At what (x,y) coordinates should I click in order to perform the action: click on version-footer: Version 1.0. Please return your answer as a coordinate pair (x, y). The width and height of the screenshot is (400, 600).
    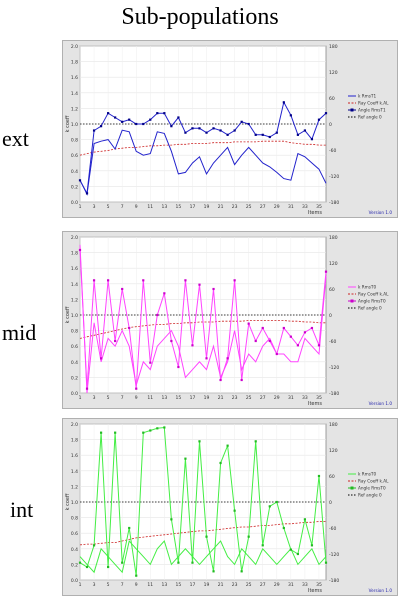
    Looking at the image, I should click on (381, 590).